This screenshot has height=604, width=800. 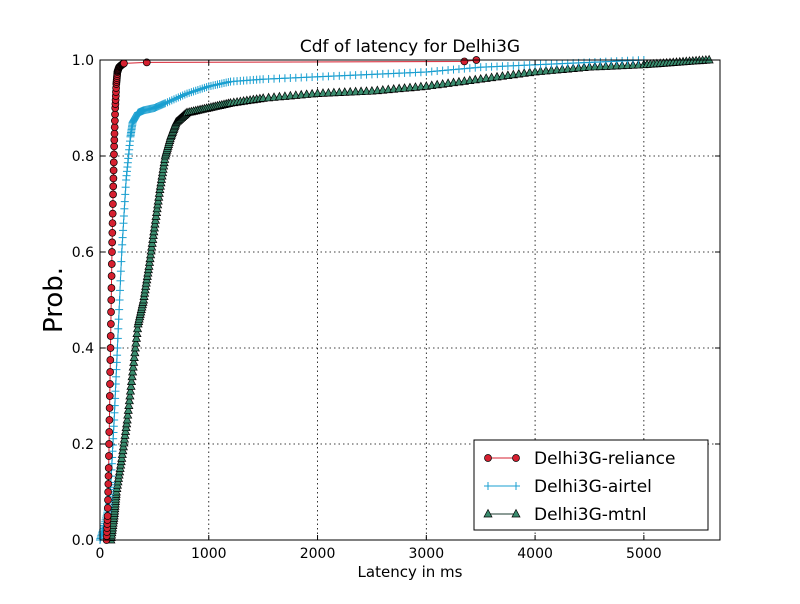 I want to click on legend-label: Delhi3G-mtnl, so click(x=590, y=515).